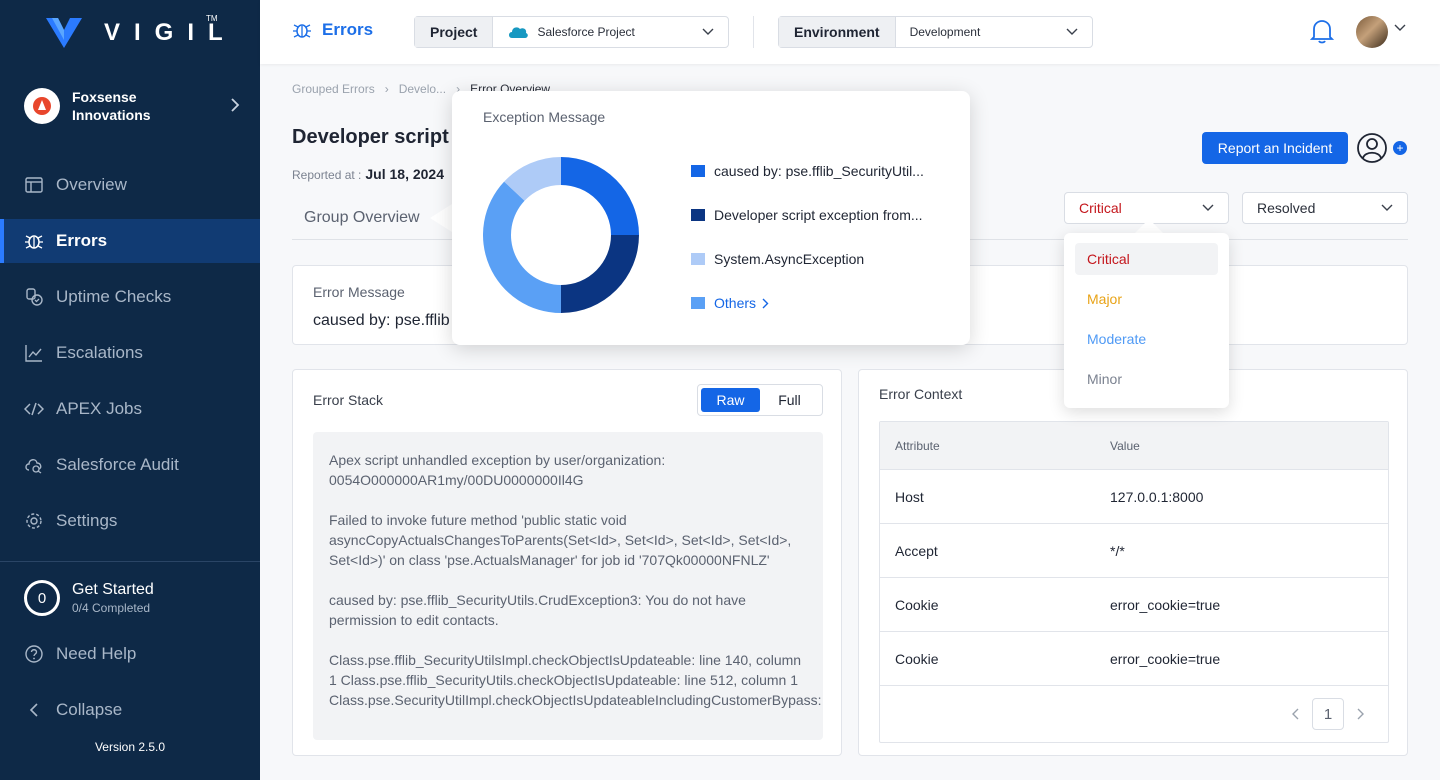 This screenshot has height=780, width=1440. Describe the element at coordinates (141, 31) in the screenshot. I see `brand-logo: VIGIL TM` at that location.